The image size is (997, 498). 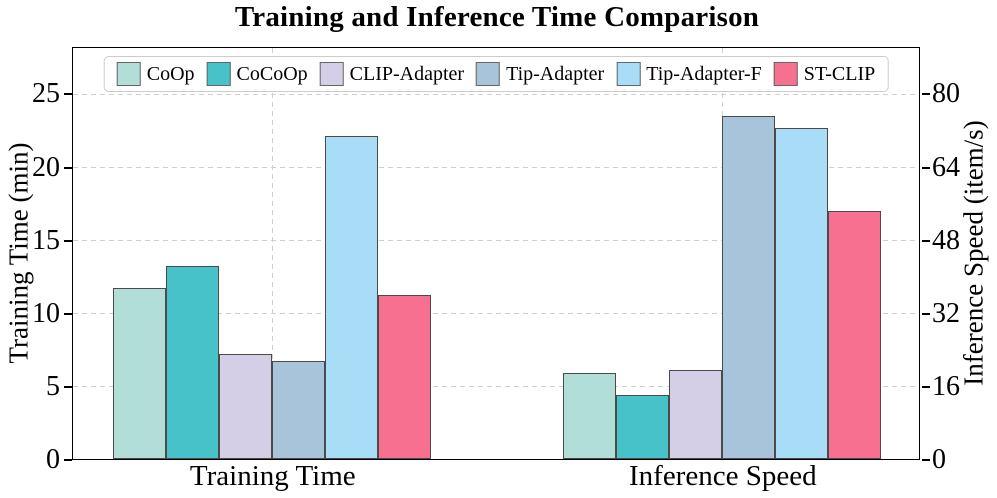 What do you see at coordinates (704, 73) in the screenshot?
I see `legend-label: Tip-Adapter-F` at bounding box center [704, 73].